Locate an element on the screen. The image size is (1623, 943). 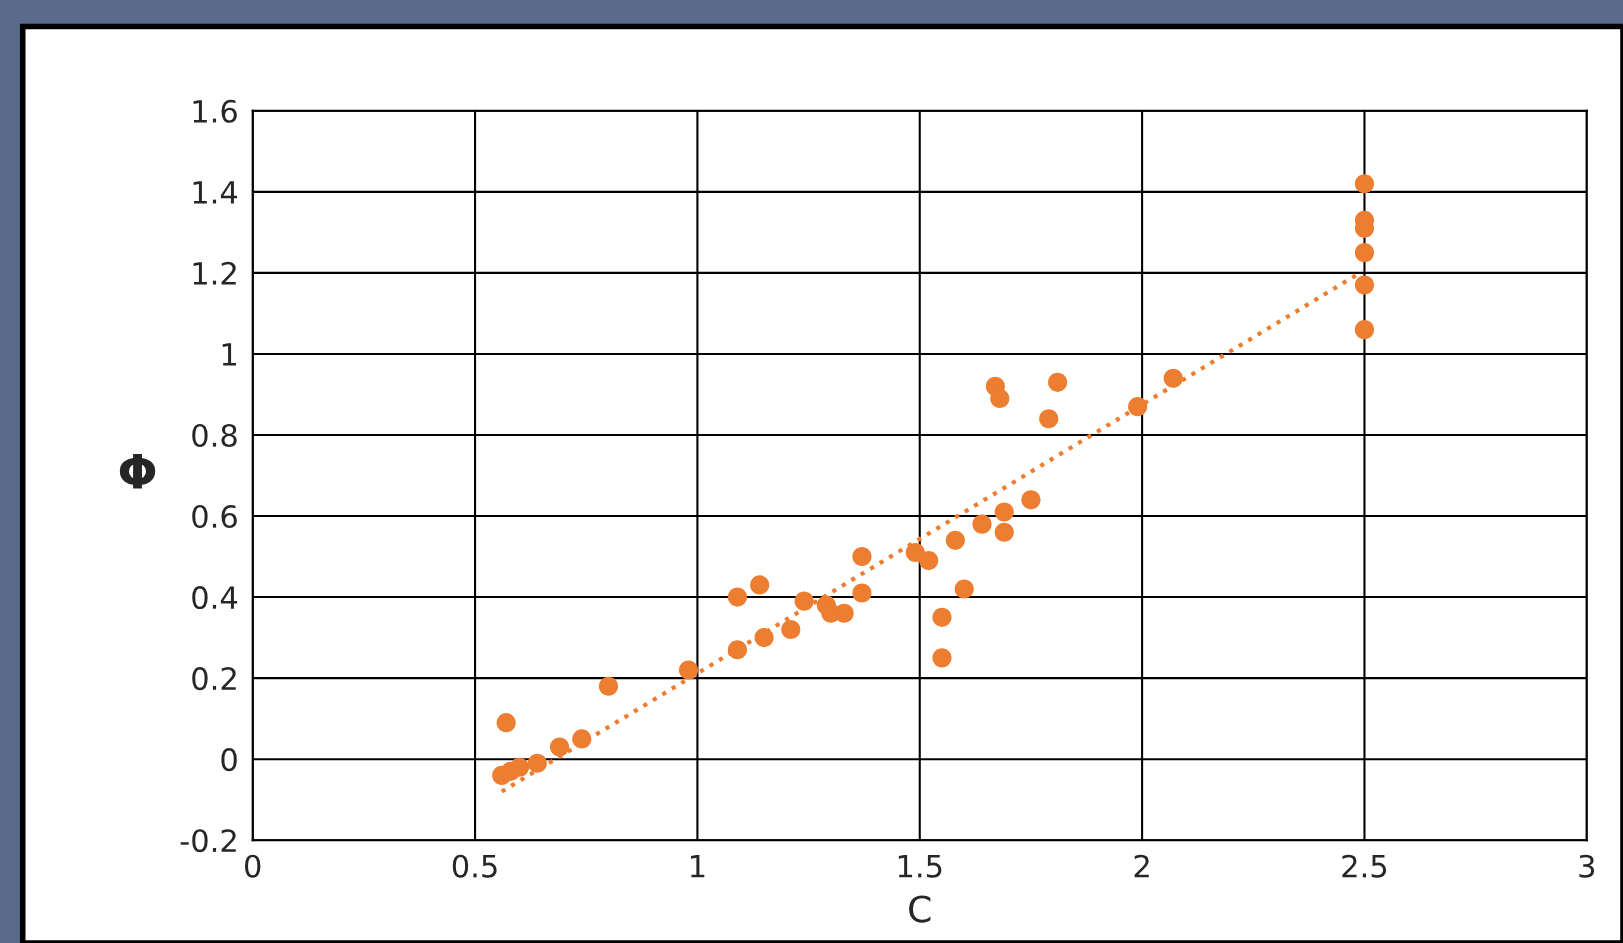
y-tick-label: 0.6 is located at coordinates (214, 516).